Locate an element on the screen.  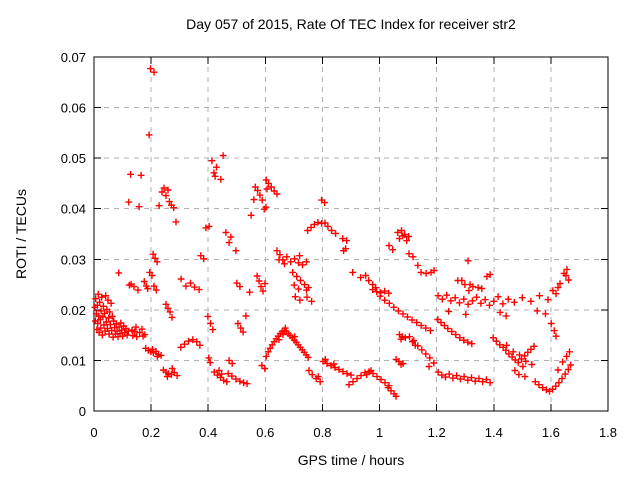
x-tick-label: 0.6 is located at coordinates (265, 432).